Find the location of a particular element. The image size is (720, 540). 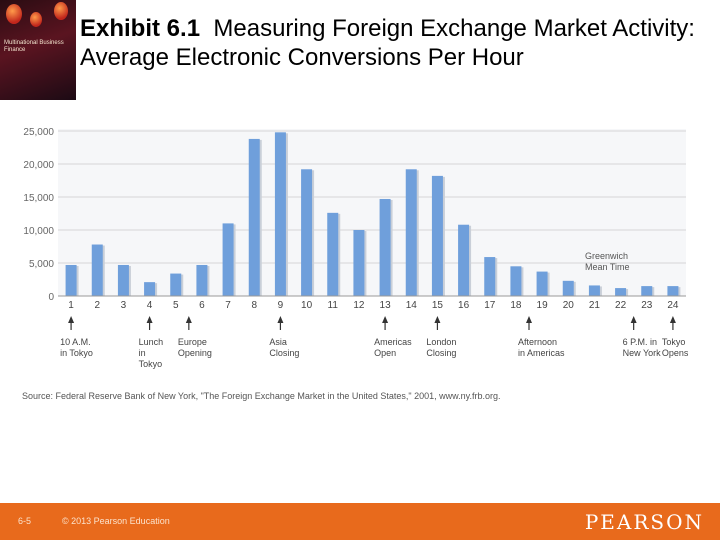

x-tick-label: 4 is located at coordinates (150, 305).